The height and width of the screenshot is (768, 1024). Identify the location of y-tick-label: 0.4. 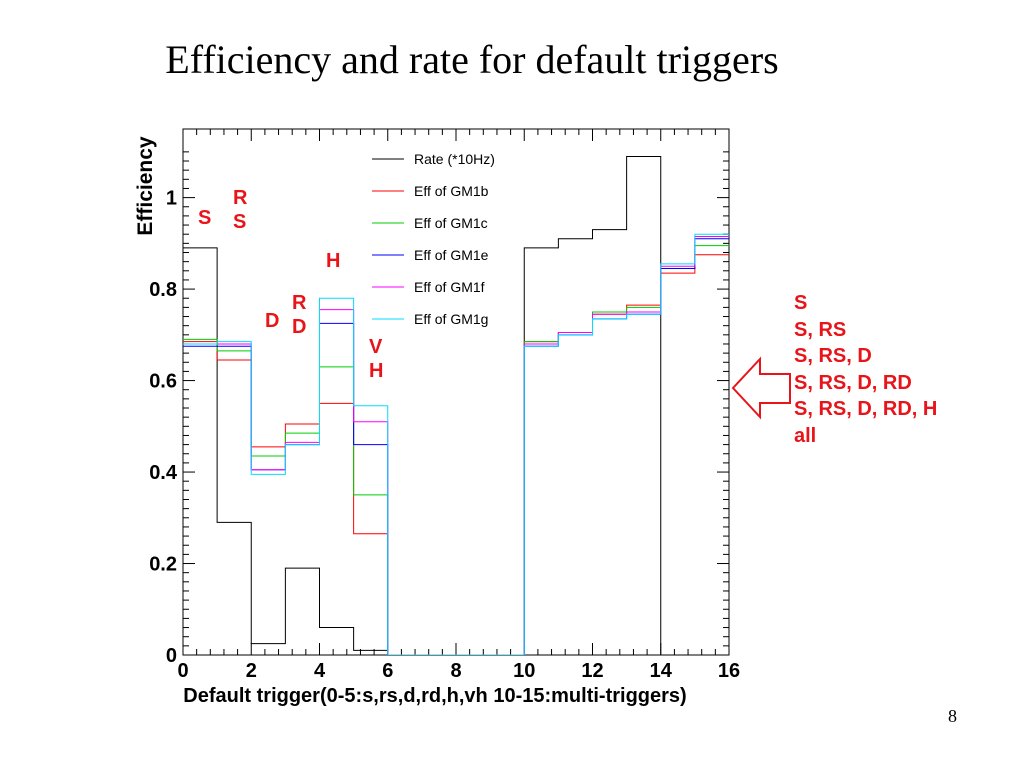
(163, 473).